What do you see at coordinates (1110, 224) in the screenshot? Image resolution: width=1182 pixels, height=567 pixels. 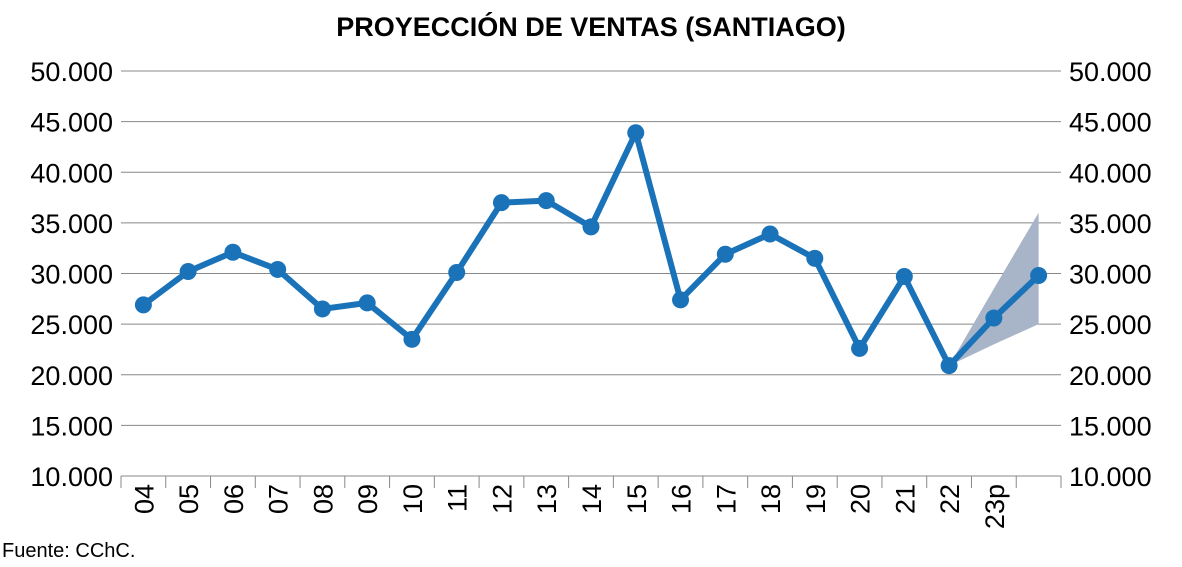 I see `y-tick-label-right: 35.000` at bounding box center [1110, 224].